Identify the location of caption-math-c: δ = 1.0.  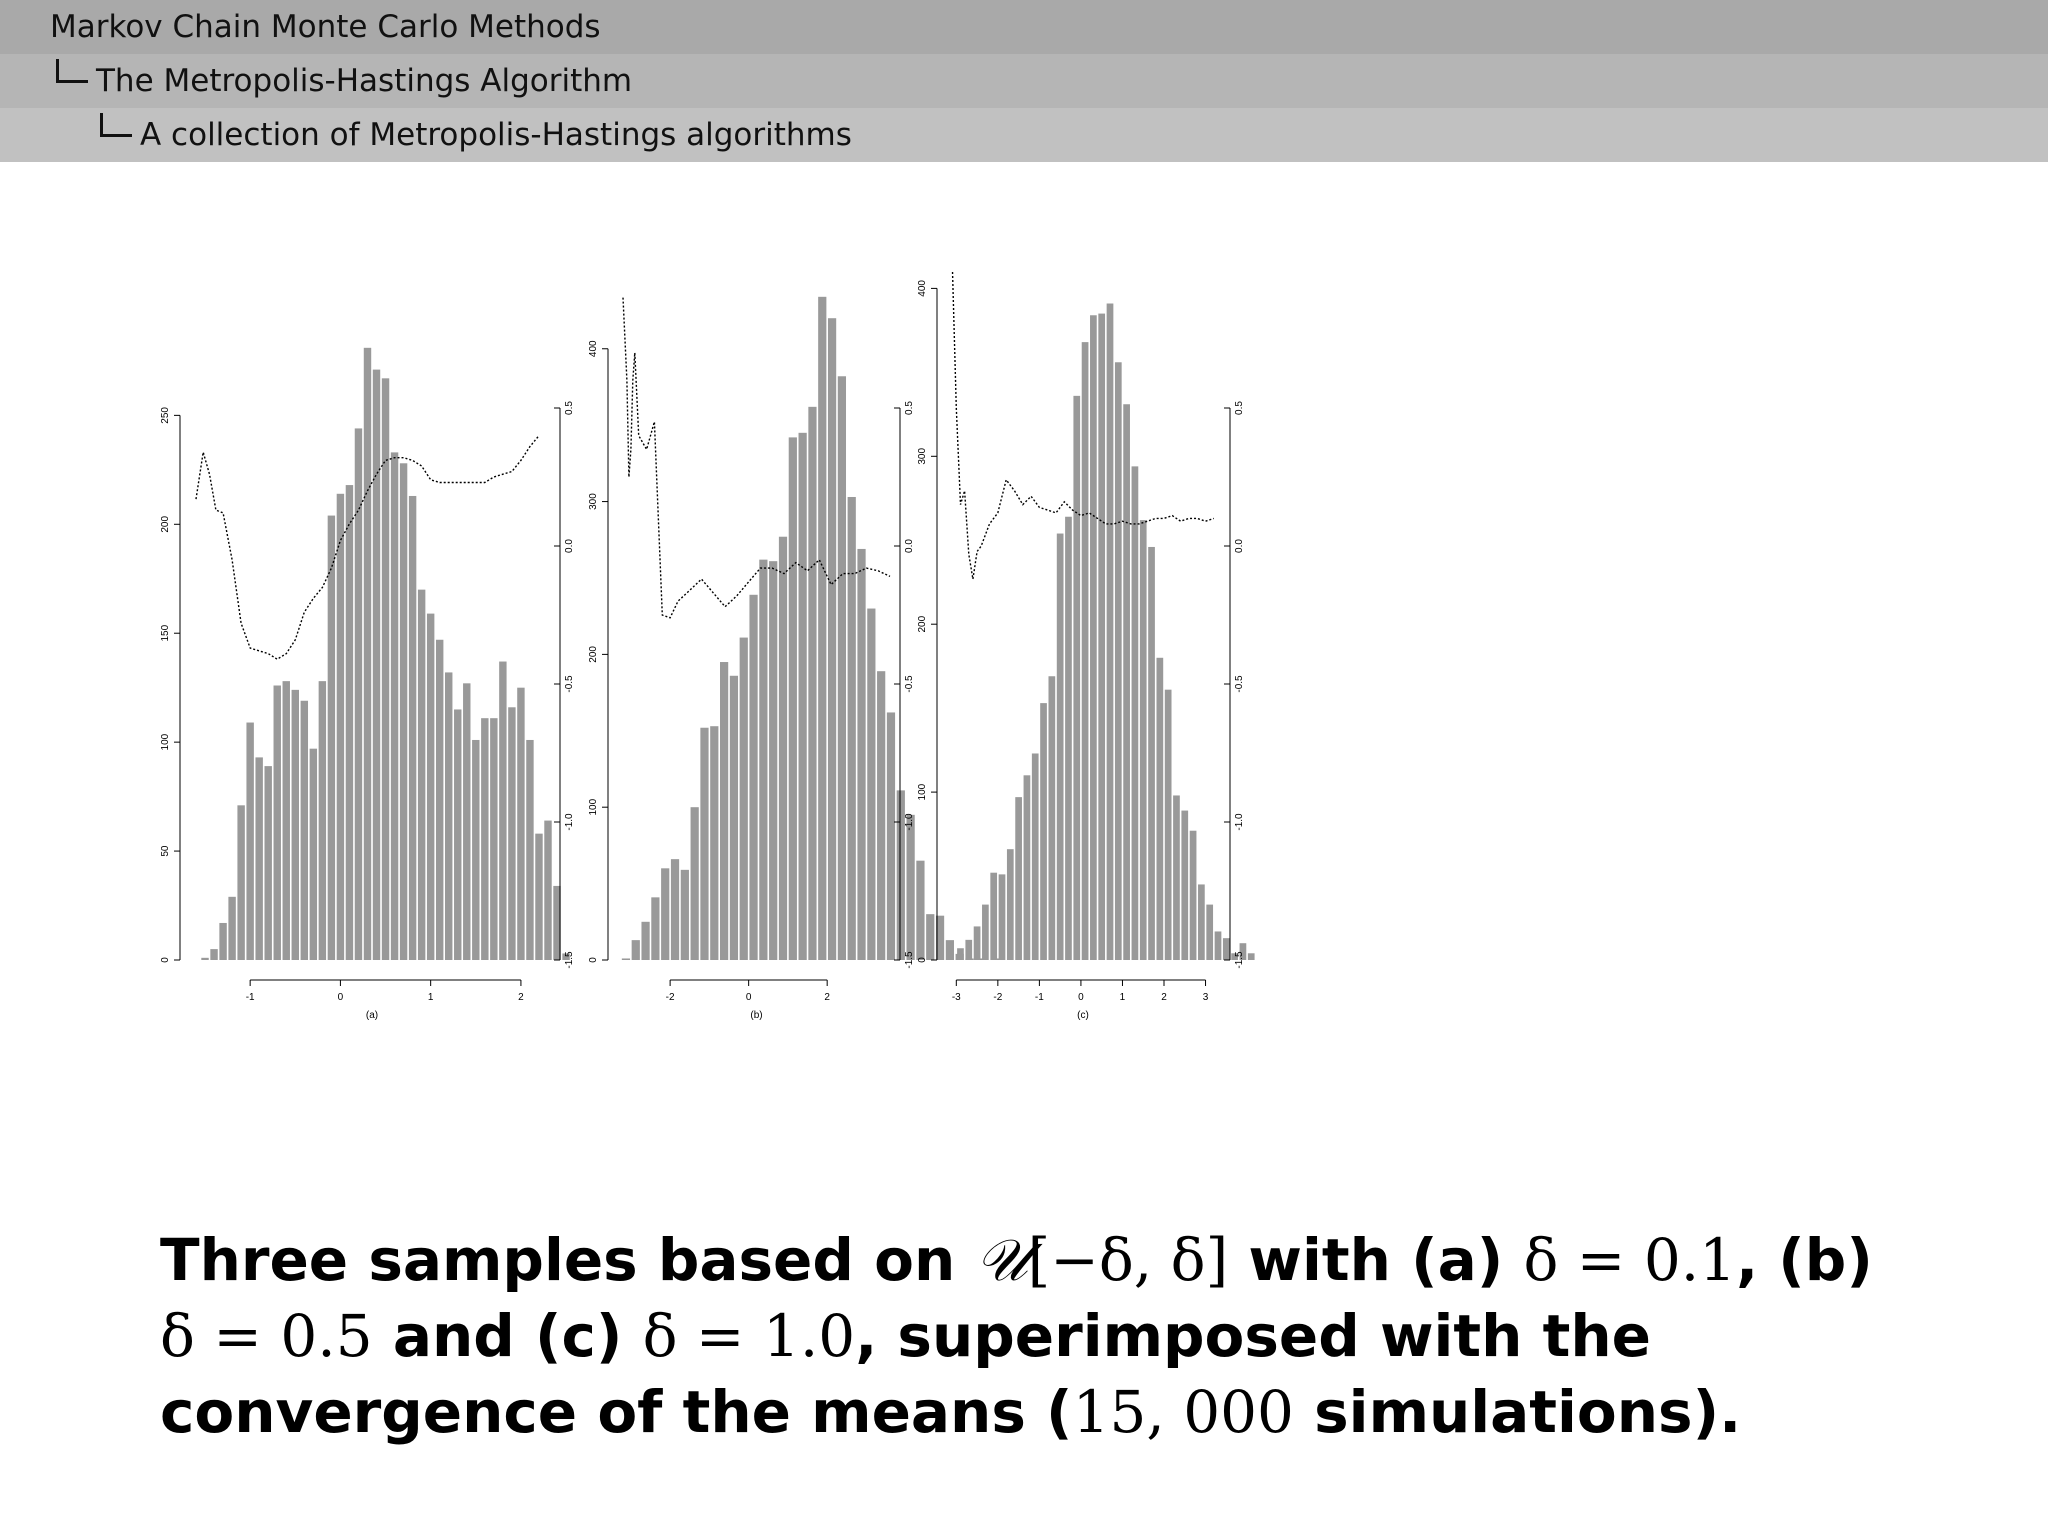
(749, 1336).